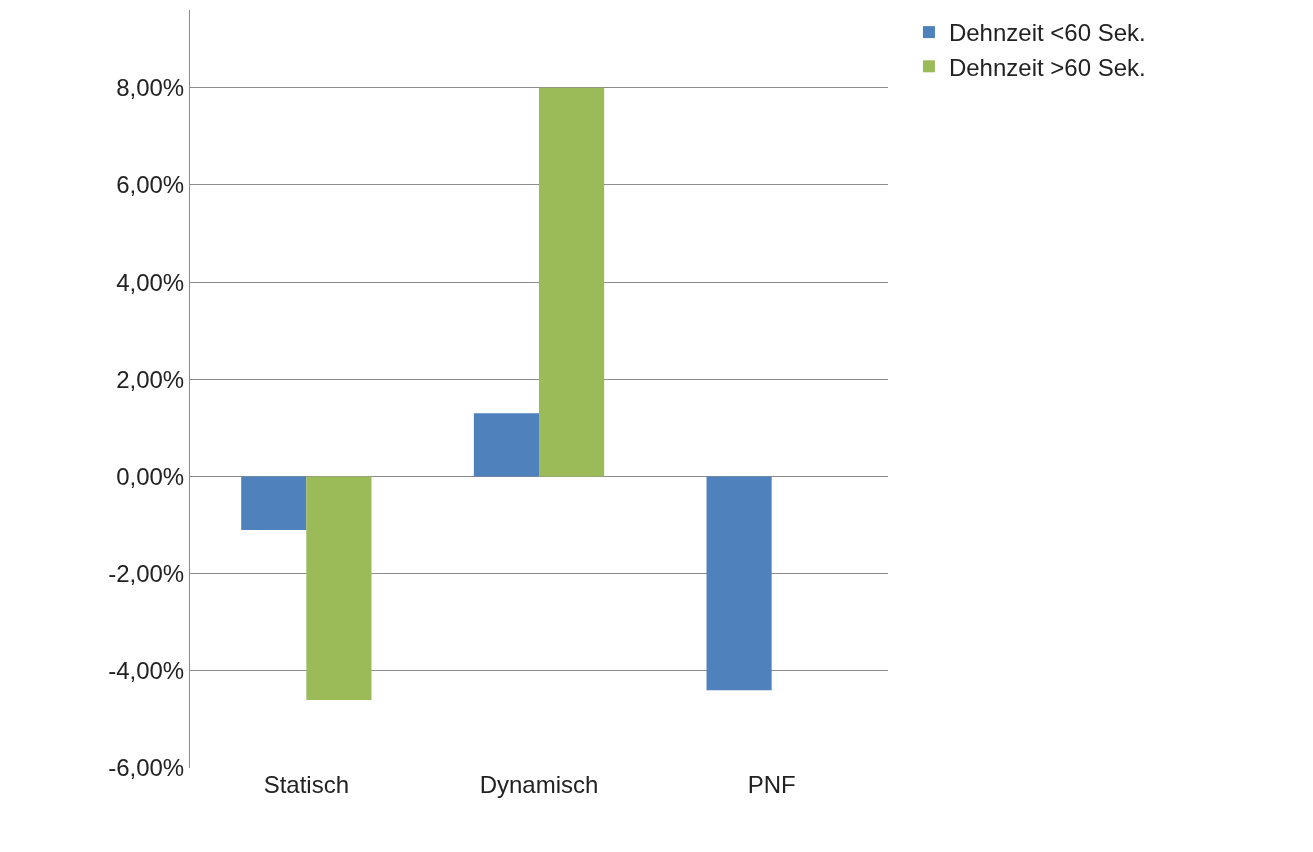 The height and width of the screenshot is (852, 1313). What do you see at coordinates (146, 768) in the screenshot?
I see `y-tick-label: -6,00%` at bounding box center [146, 768].